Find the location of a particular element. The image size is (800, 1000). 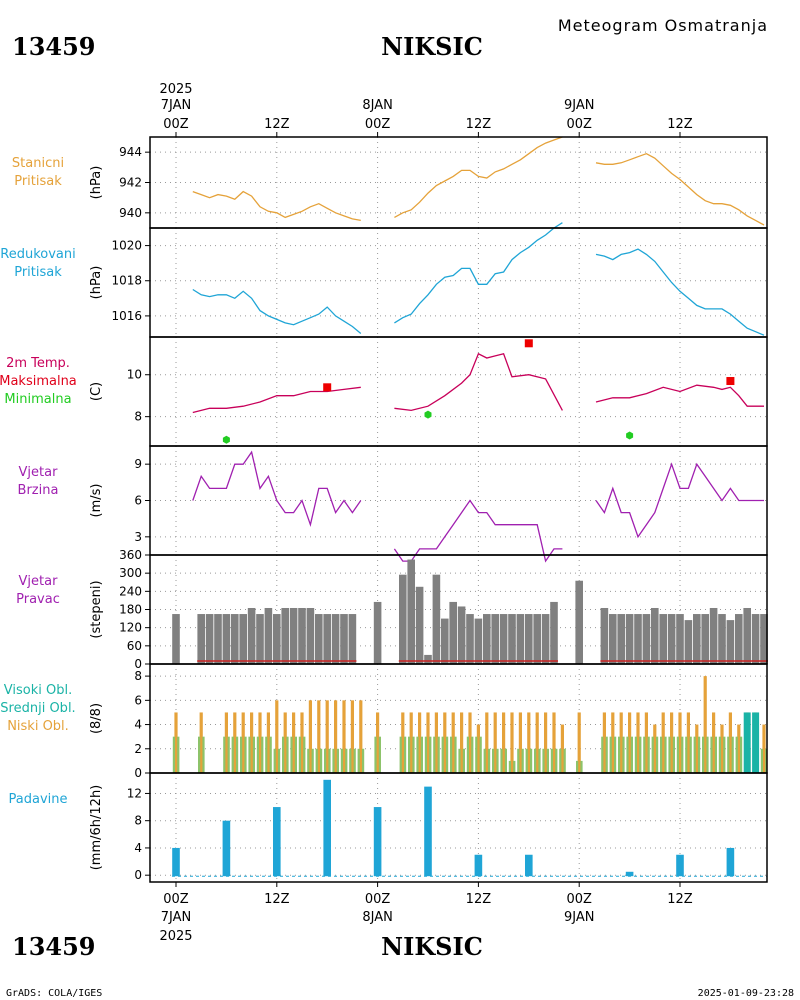

bottom-hour-label: 00Z is located at coordinates (176, 899).